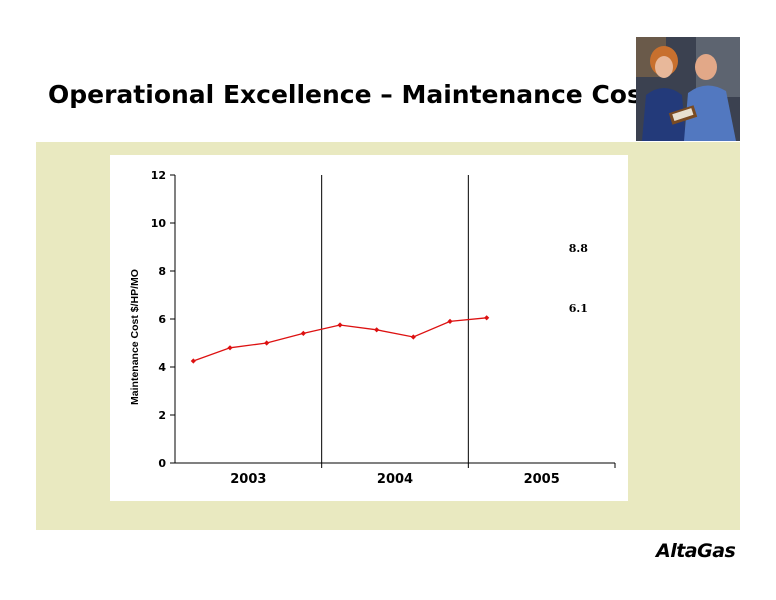 The width and height of the screenshot is (776, 600). What do you see at coordinates (162, 367) in the screenshot?
I see `y-tick-label: 4` at bounding box center [162, 367].